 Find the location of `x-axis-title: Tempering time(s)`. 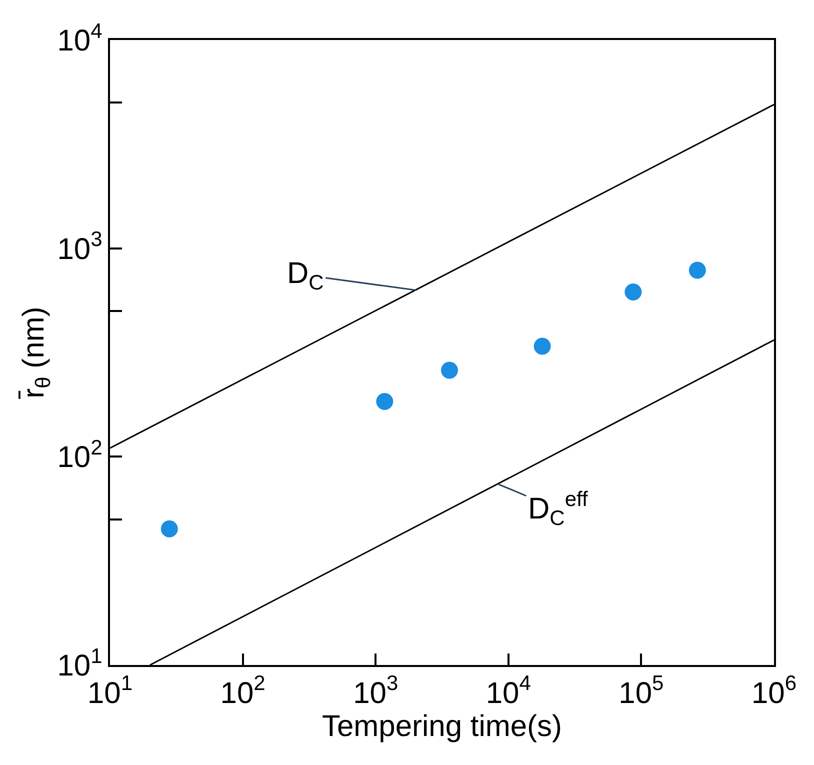

x-axis-title: Tempering time(s) is located at coordinates (442, 726).